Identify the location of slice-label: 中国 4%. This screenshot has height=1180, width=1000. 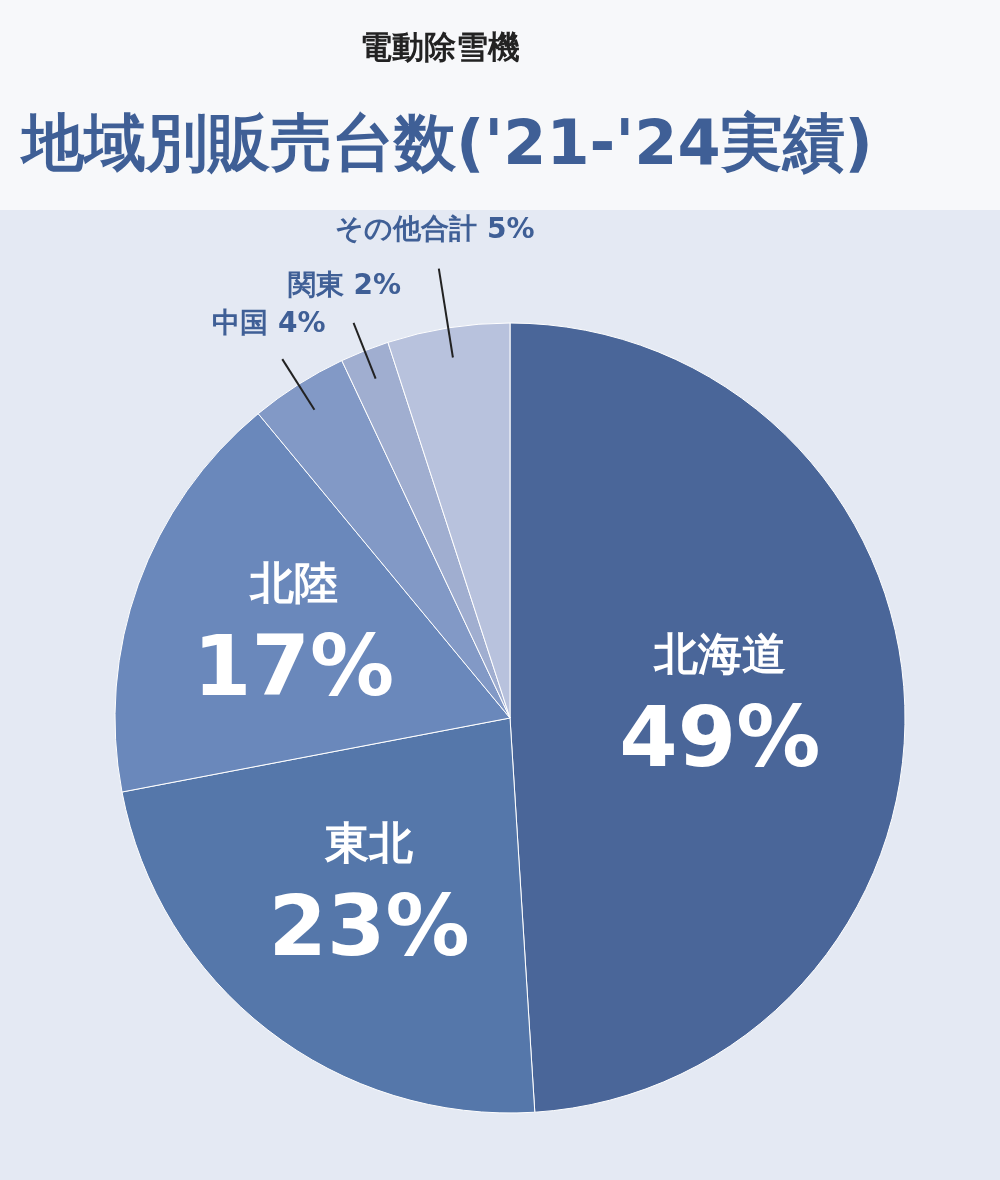
(269, 323).